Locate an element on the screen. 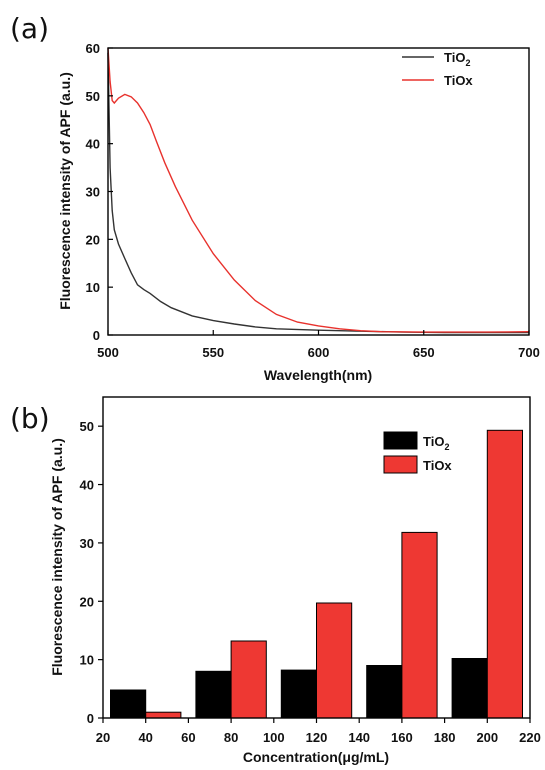 This screenshot has height=770, width=545. panel-b-x-tick-label: 140 is located at coordinates (359, 737).